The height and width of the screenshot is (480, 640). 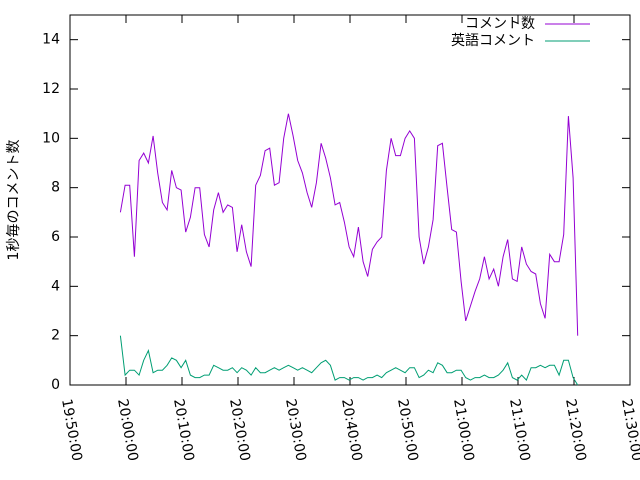 I want to click on x-tick-label: 20:20:00, so click(x=239, y=430).